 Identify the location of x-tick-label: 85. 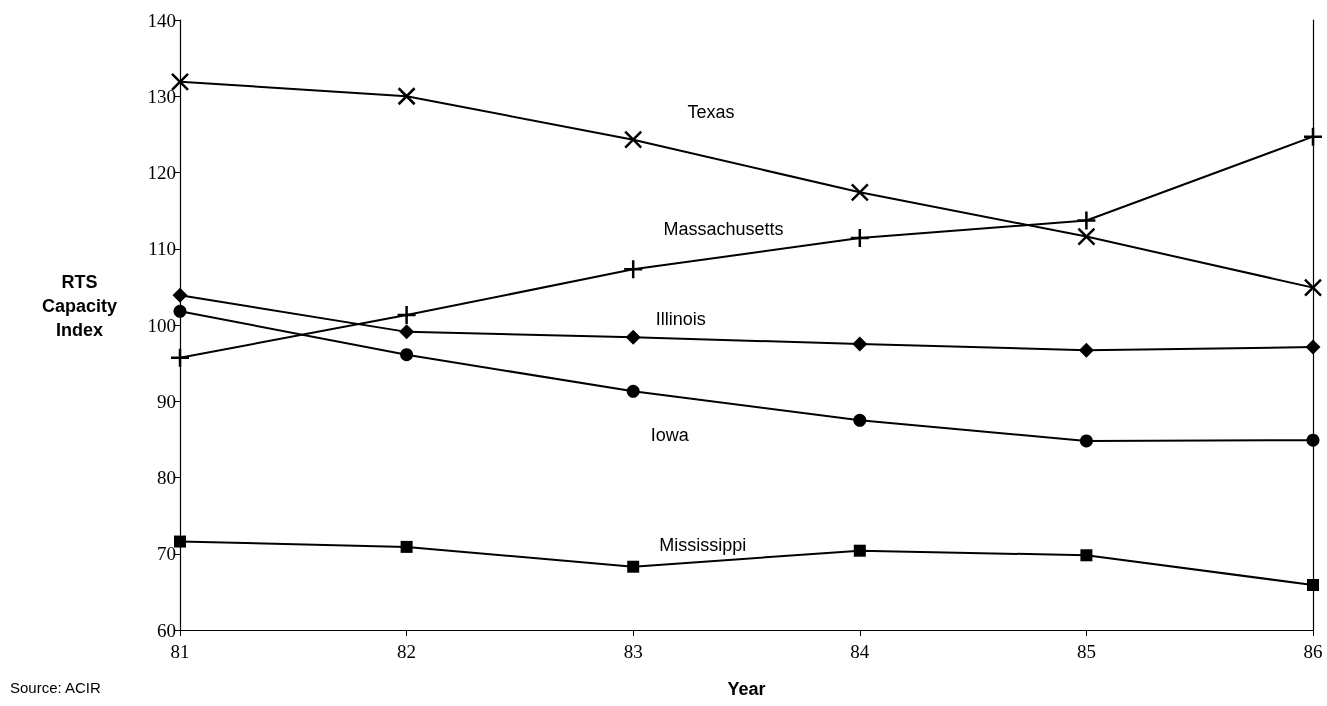
(1086, 651).